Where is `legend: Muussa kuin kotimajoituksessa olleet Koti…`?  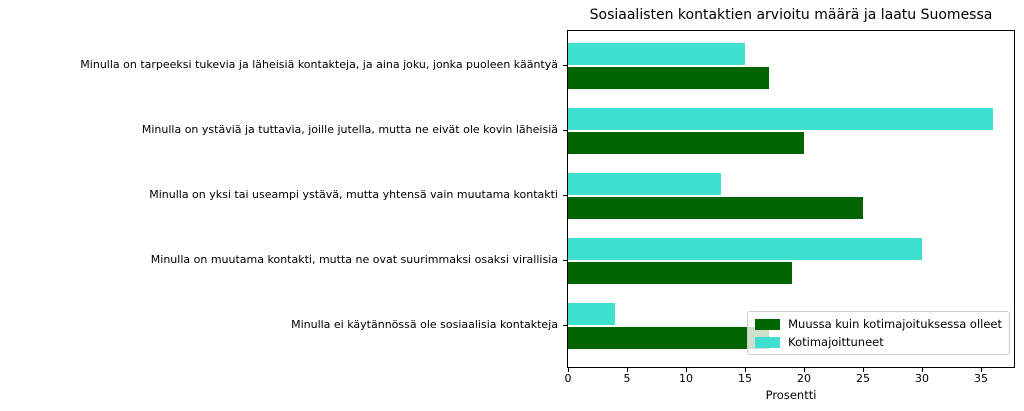 legend: Muussa kuin kotimajoituksessa olleet Koti… is located at coordinates (878, 333).